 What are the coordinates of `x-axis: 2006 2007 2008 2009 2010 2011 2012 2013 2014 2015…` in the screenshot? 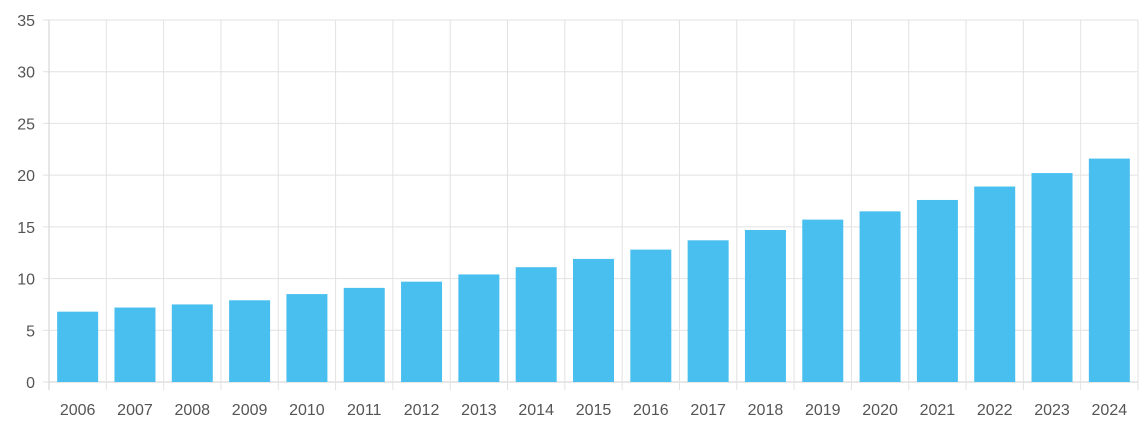 It's located at (593, 410).